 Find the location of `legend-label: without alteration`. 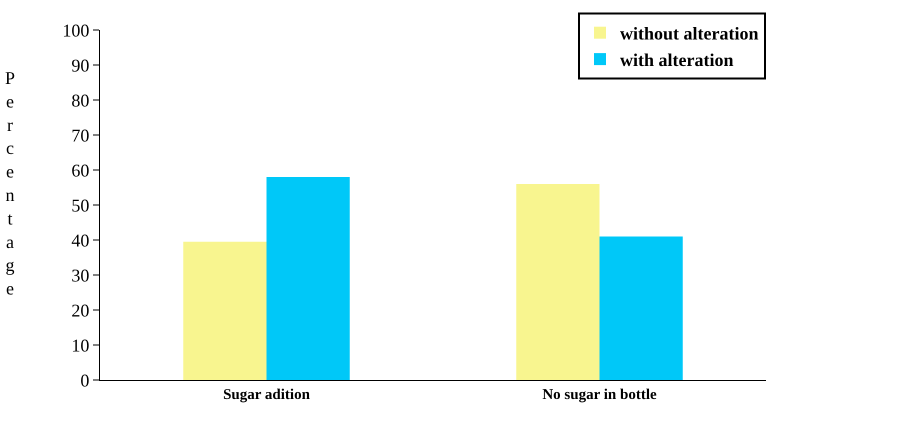

legend-label: without alteration is located at coordinates (689, 34).